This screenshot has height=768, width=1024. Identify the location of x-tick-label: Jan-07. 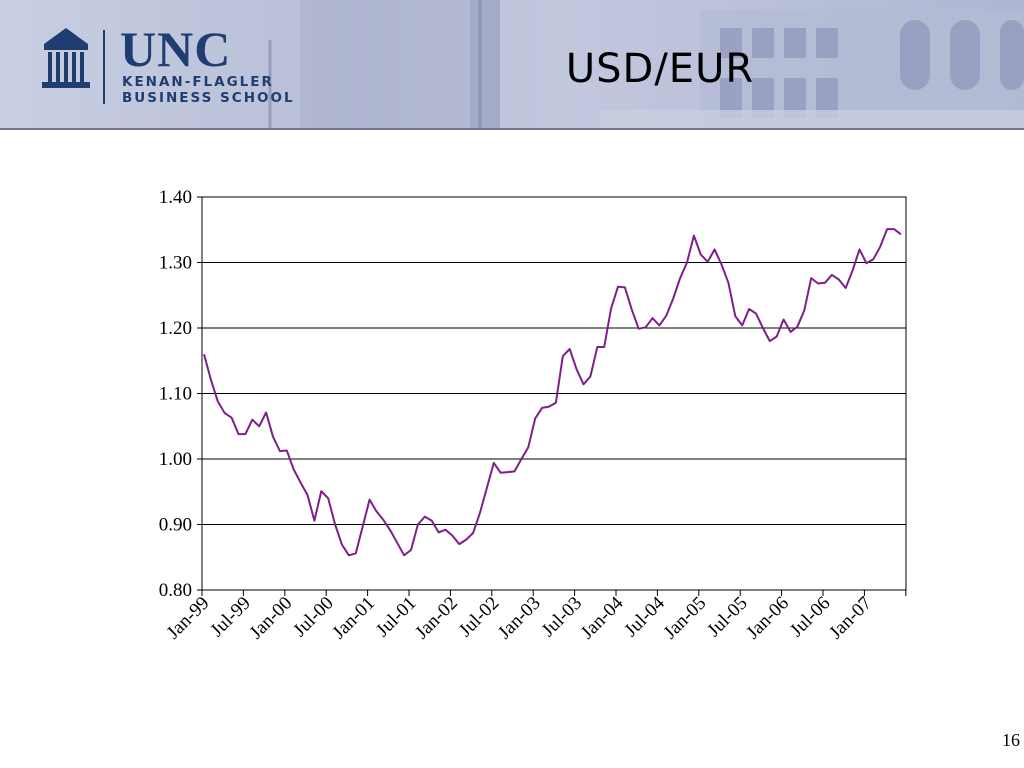
(850, 618).